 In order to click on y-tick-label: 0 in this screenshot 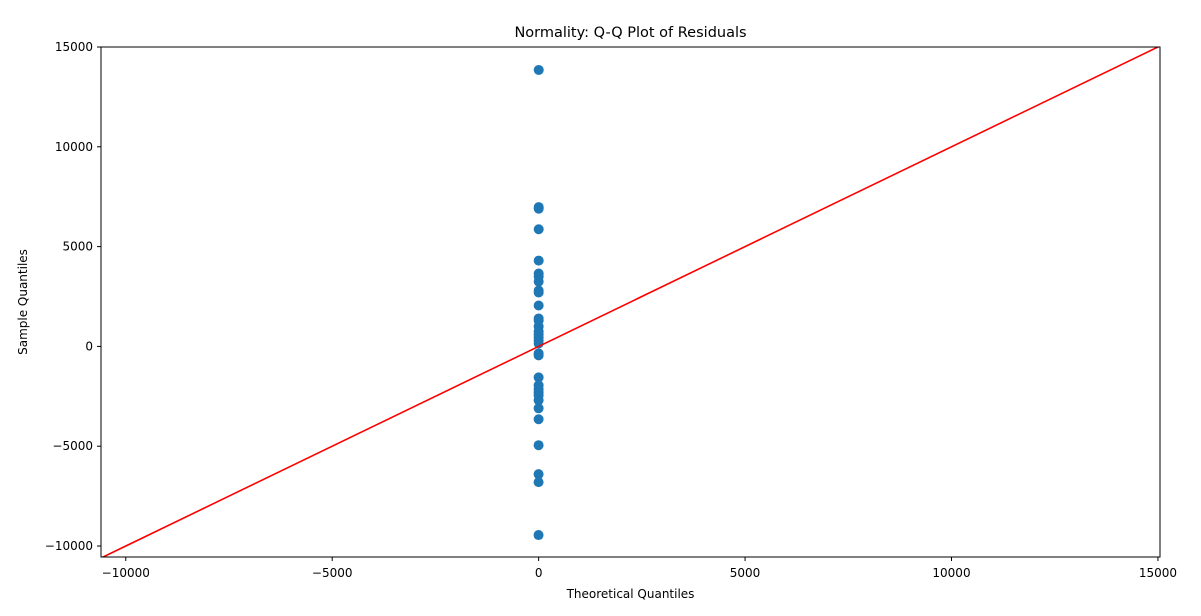, I will do `click(89, 346)`.